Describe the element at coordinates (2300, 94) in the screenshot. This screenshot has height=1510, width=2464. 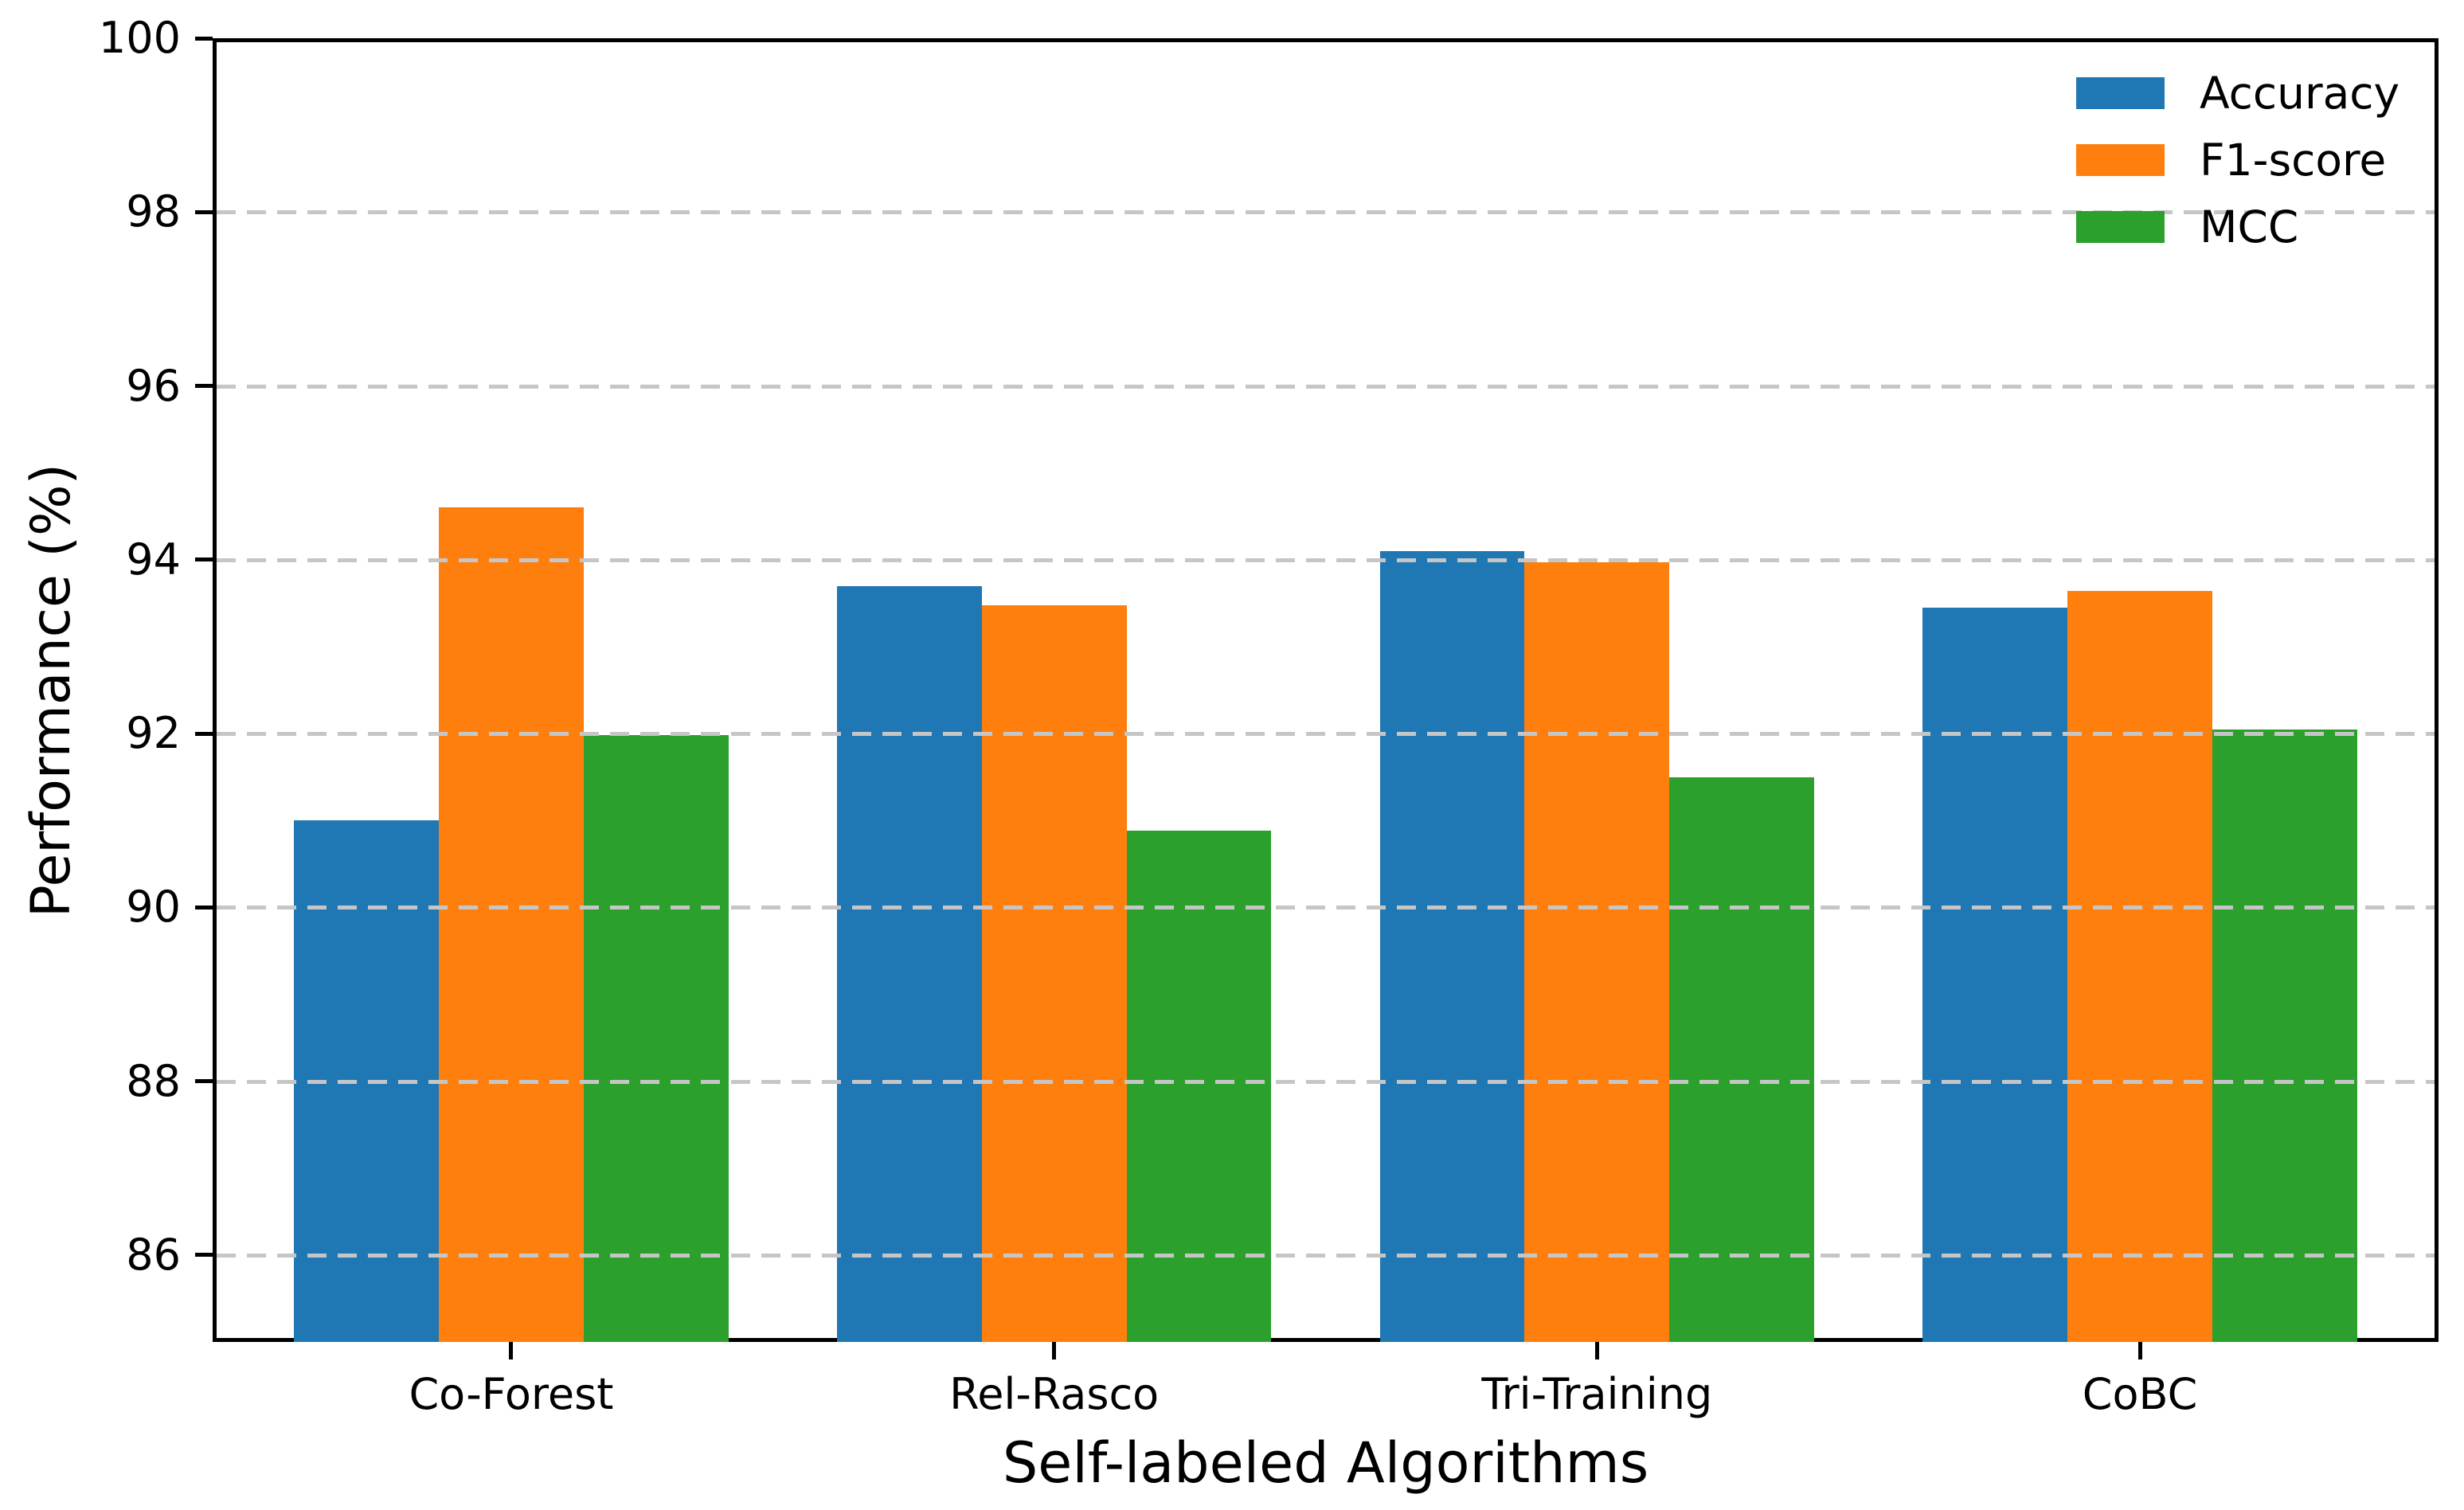
I see `legend-item-label: Accuracy` at that location.